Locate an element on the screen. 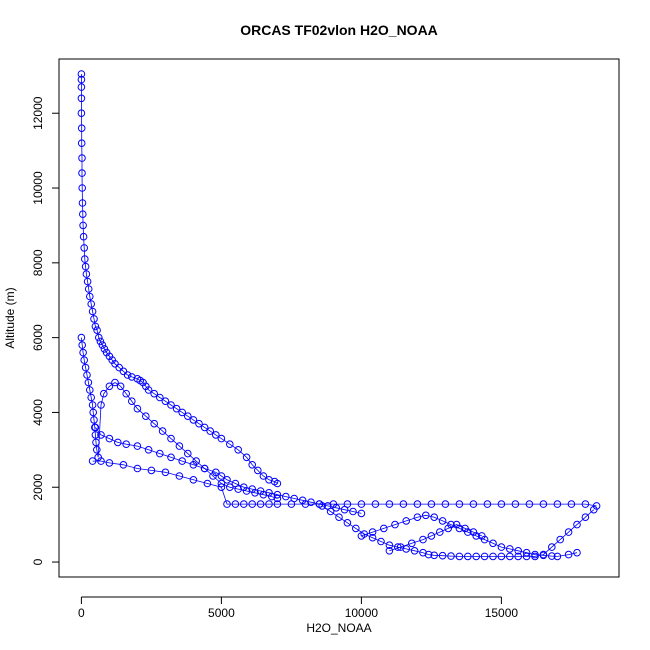  x-tick-label: 5000 is located at coordinates (221, 613).